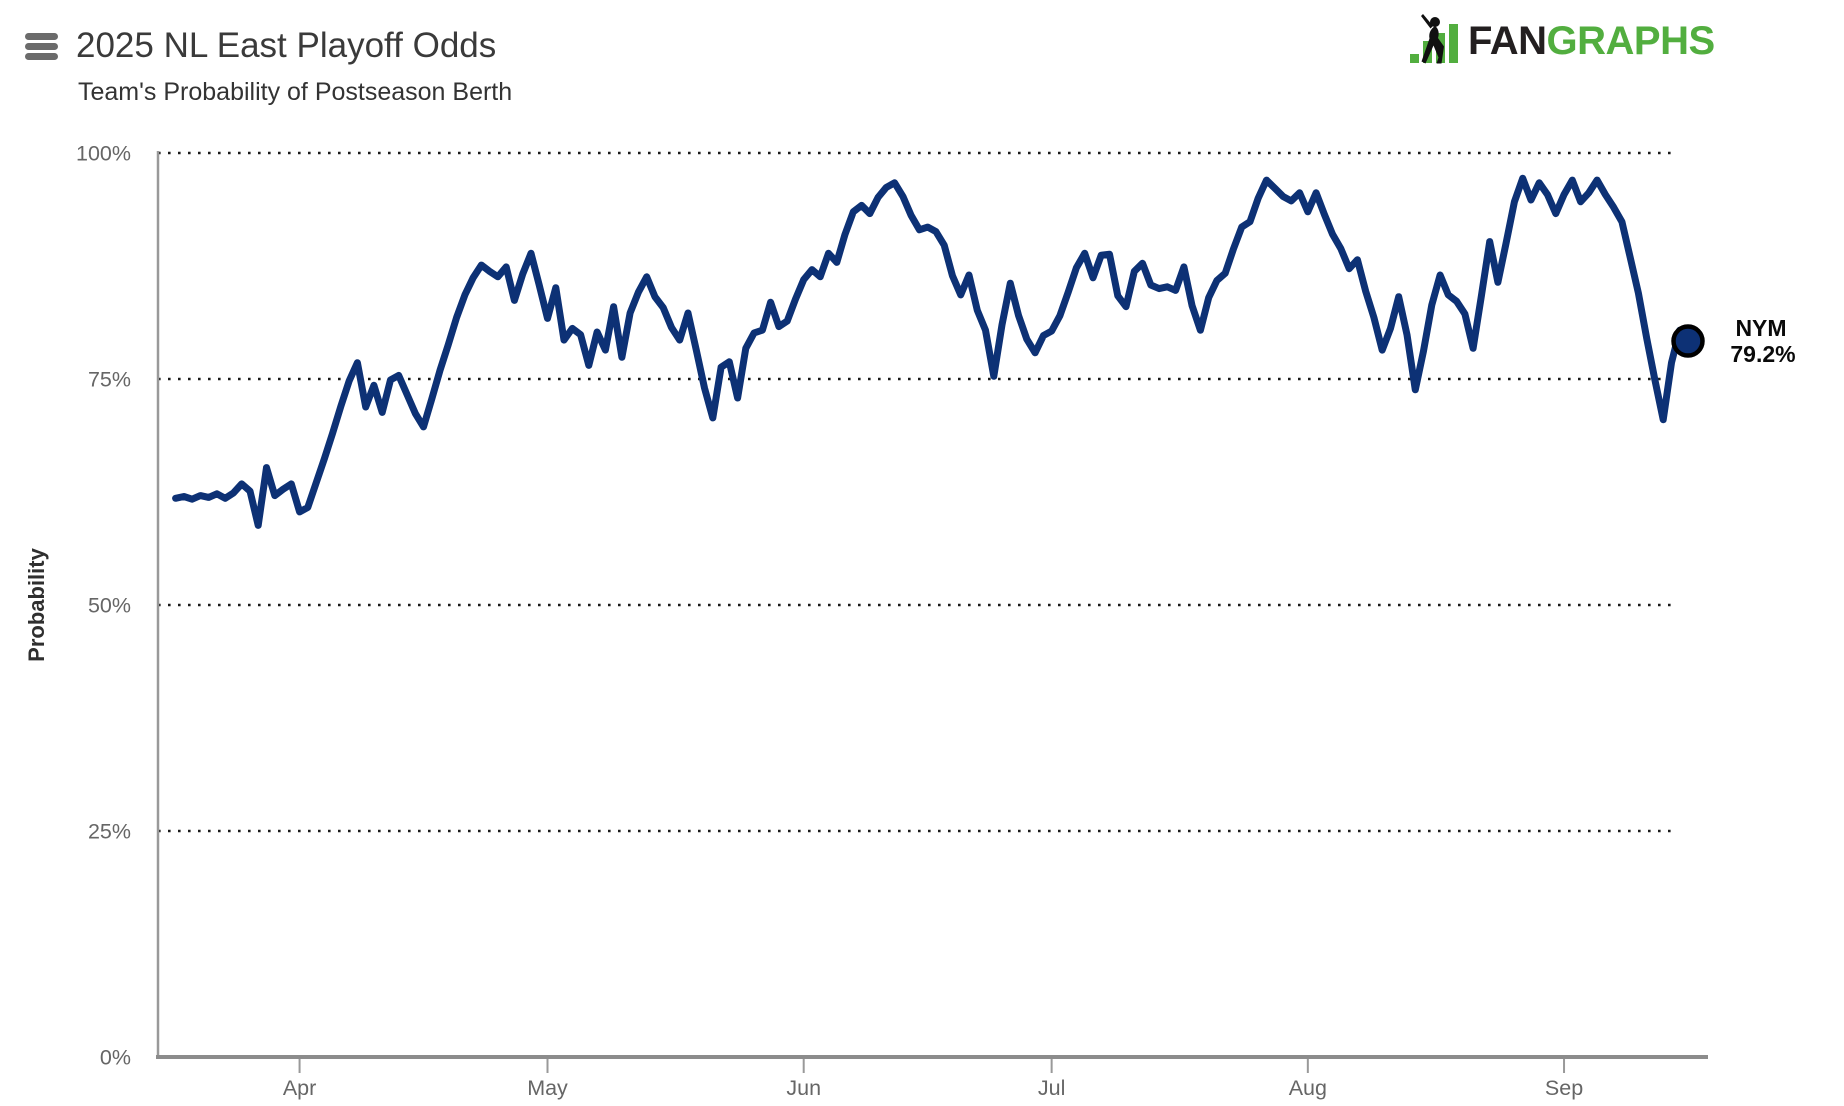 This screenshot has height=1106, width=1844. Describe the element at coordinates (299, 1088) in the screenshot. I see `x-tick-label: Apr` at that location.